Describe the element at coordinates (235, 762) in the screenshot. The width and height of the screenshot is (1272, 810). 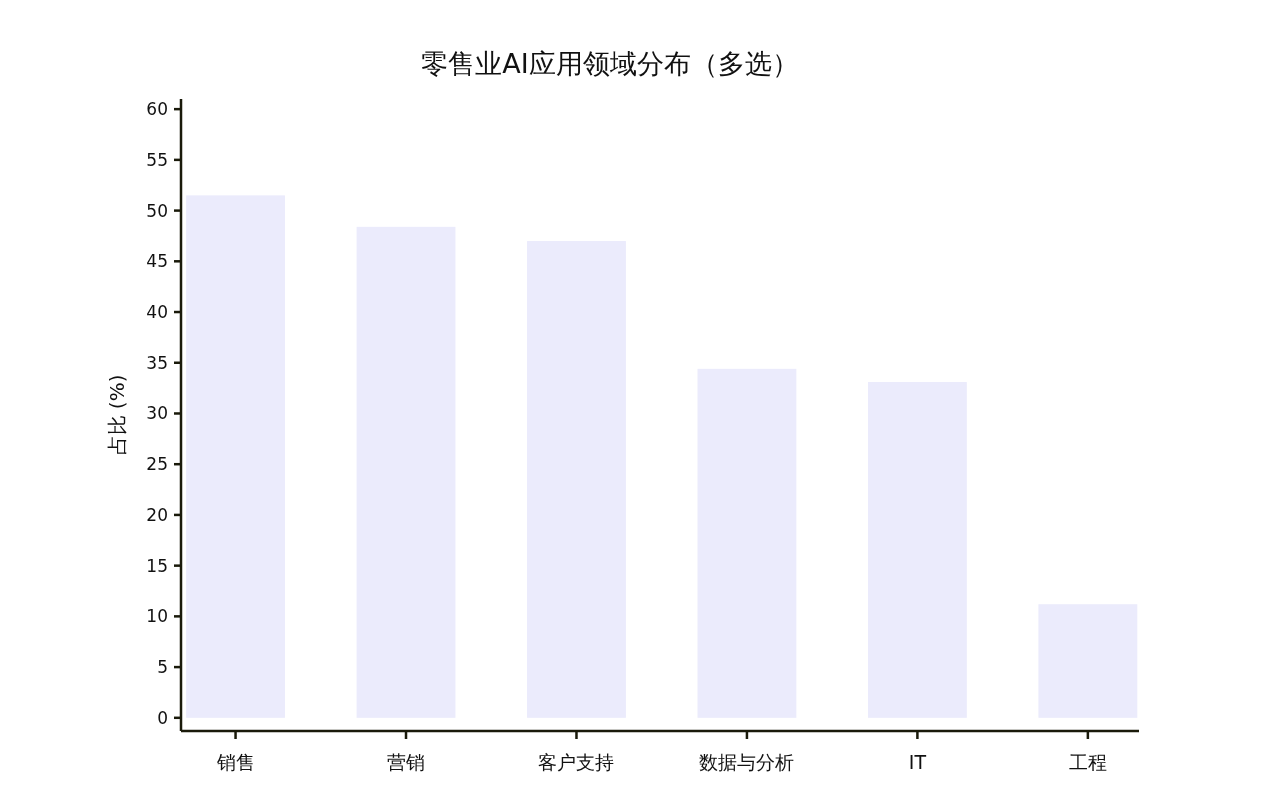
I see `x-tick-label: 销售` at that location.